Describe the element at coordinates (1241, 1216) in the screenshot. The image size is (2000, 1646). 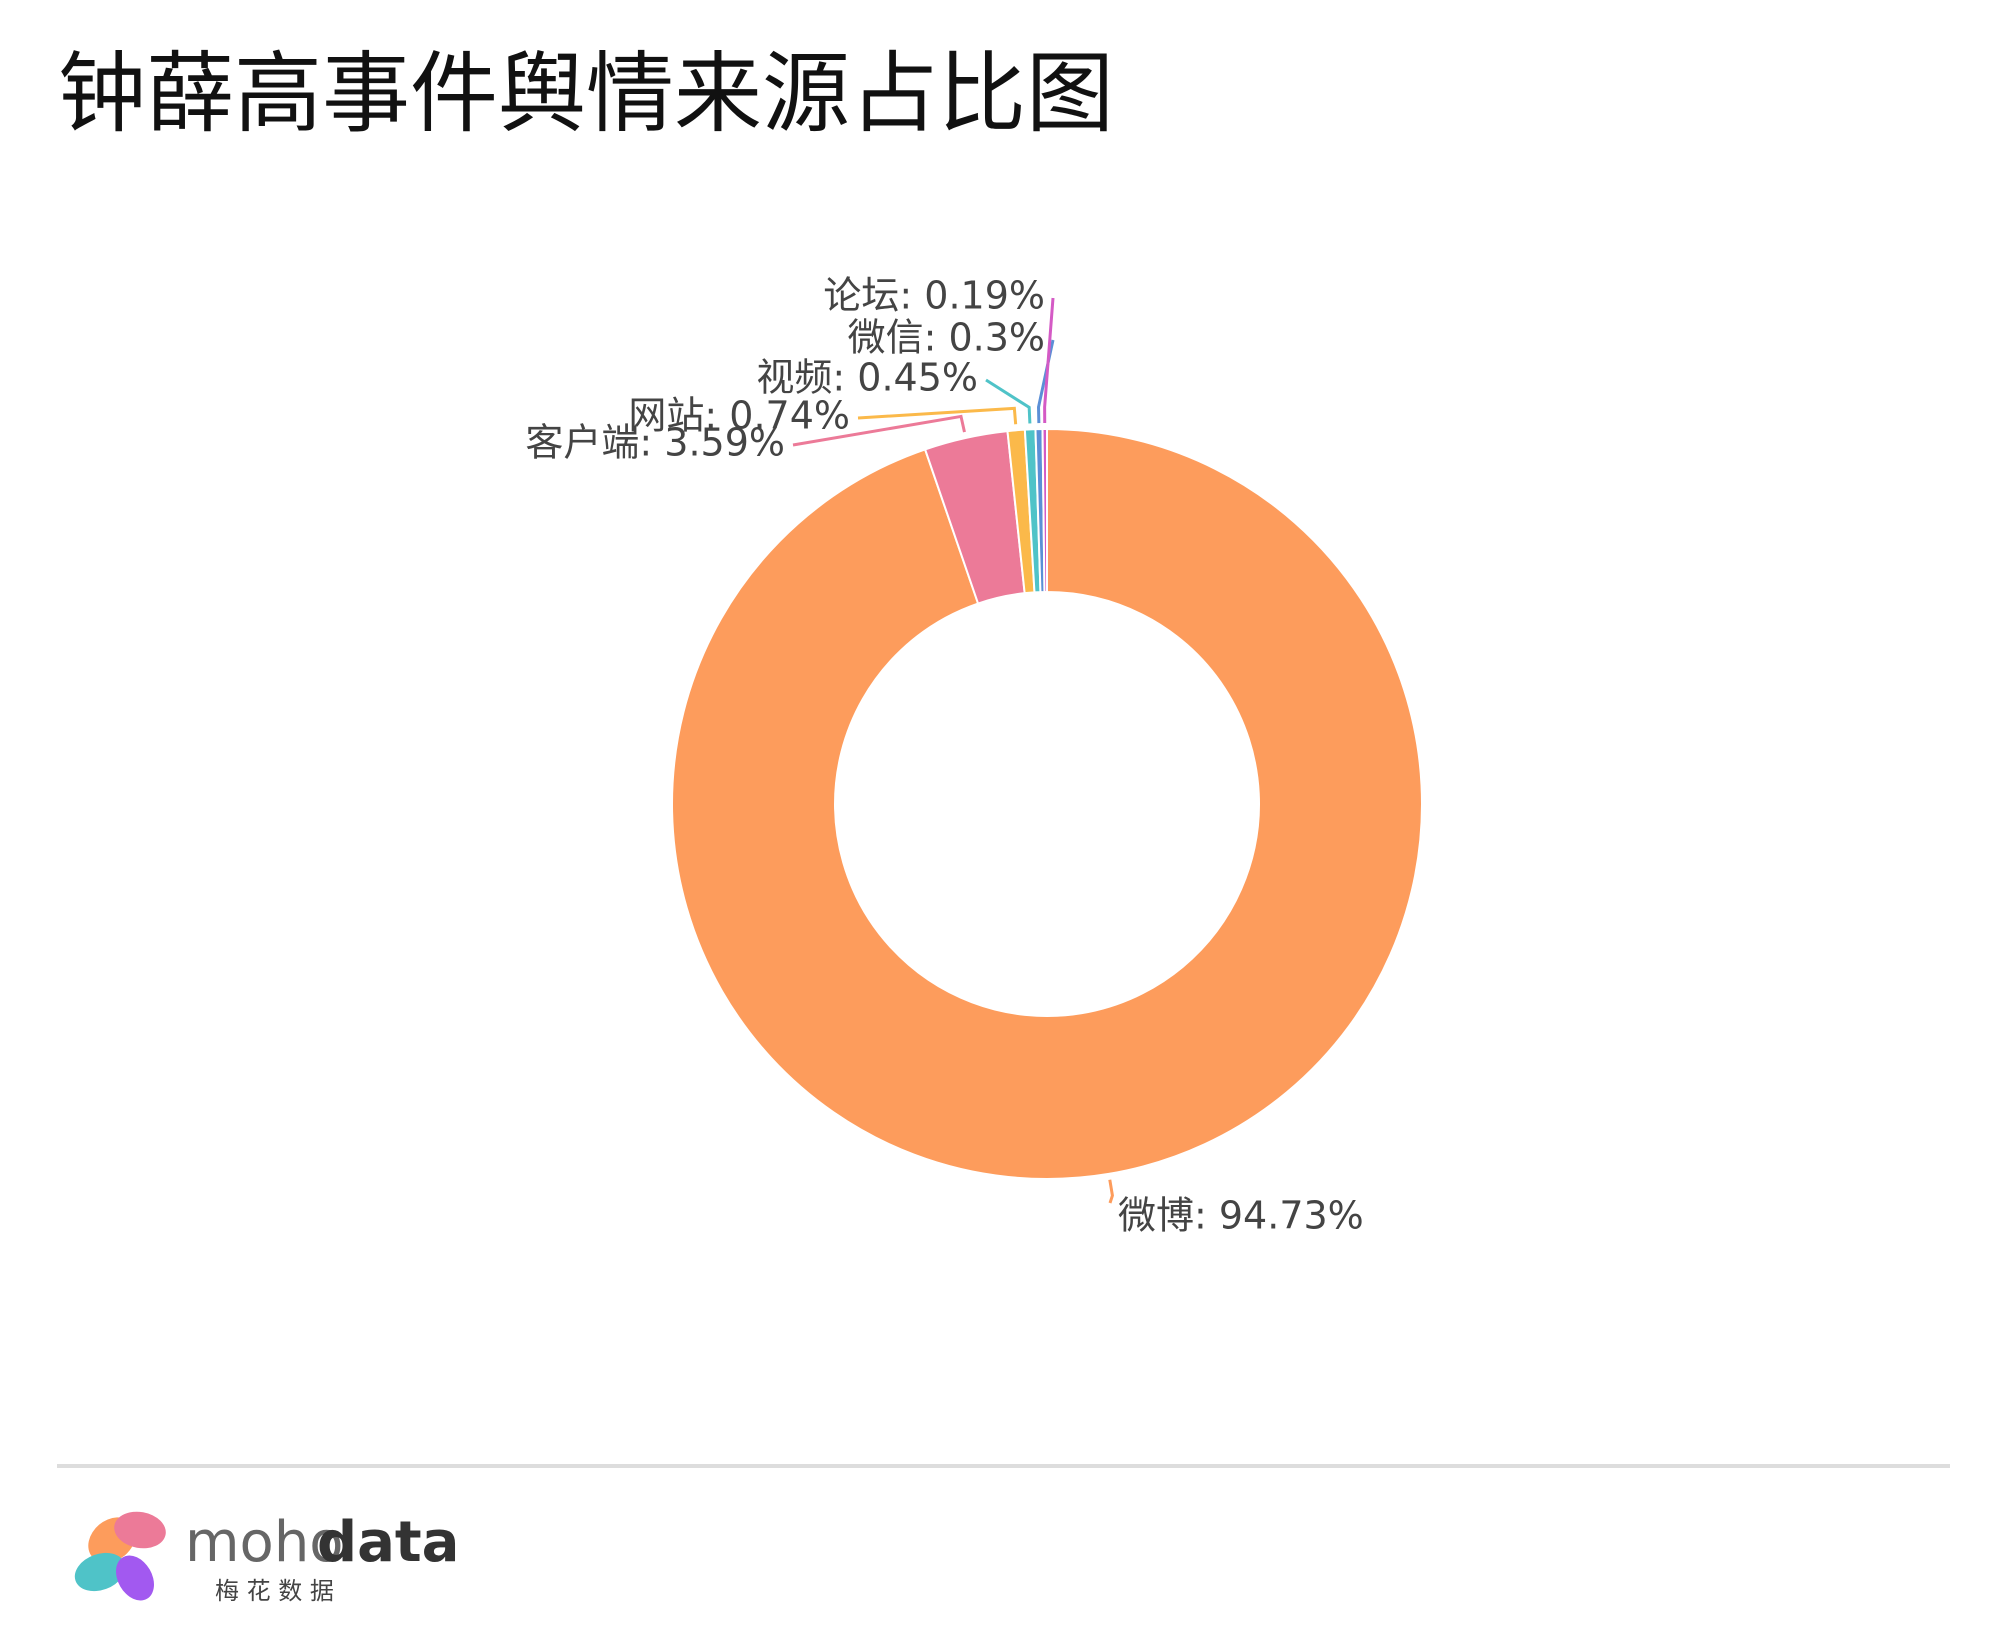
I see `data-label: 微博: 94.73%` at that location.